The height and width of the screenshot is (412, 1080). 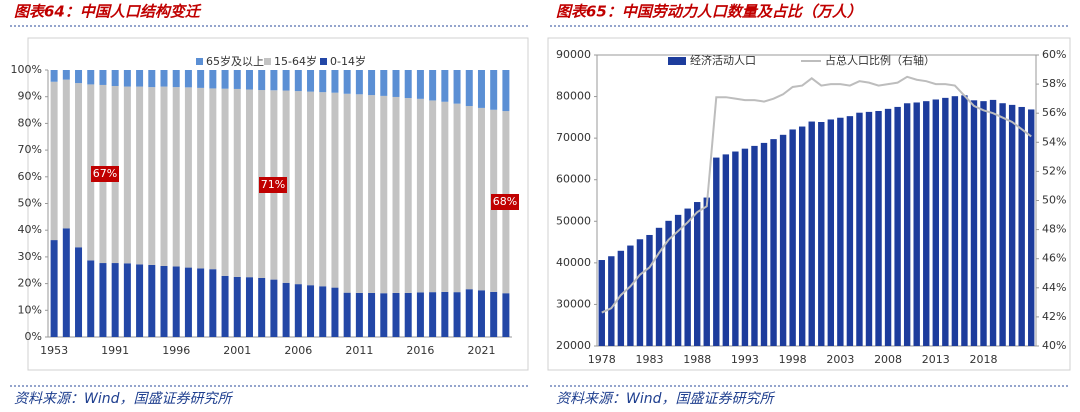 I want to click on x-tick-label: 2003, so click(x=840, y=359).